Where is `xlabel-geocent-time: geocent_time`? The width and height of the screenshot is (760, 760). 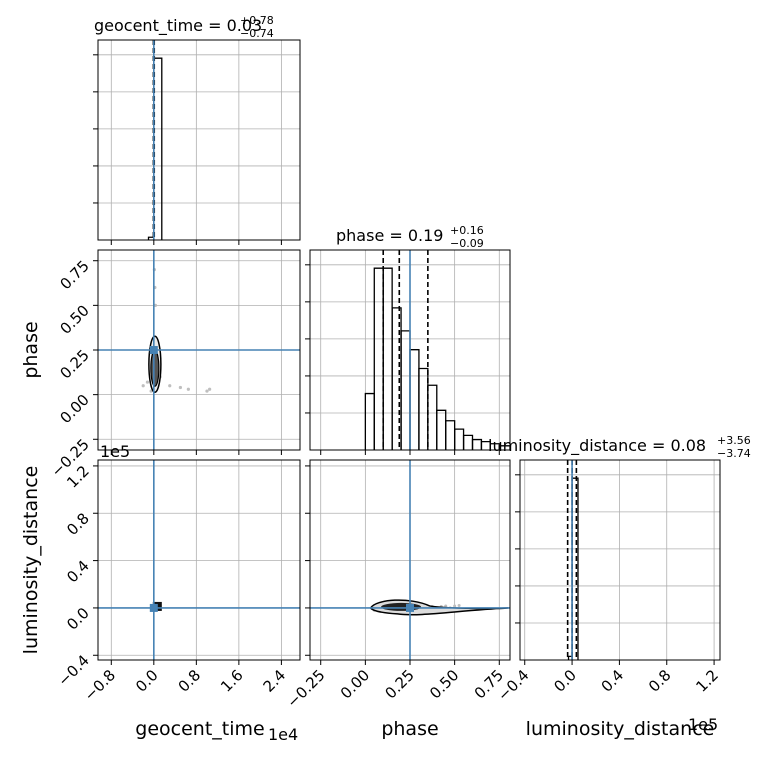 xlabel-geocent-time: geocent_time is located at coordinates (199, 729).